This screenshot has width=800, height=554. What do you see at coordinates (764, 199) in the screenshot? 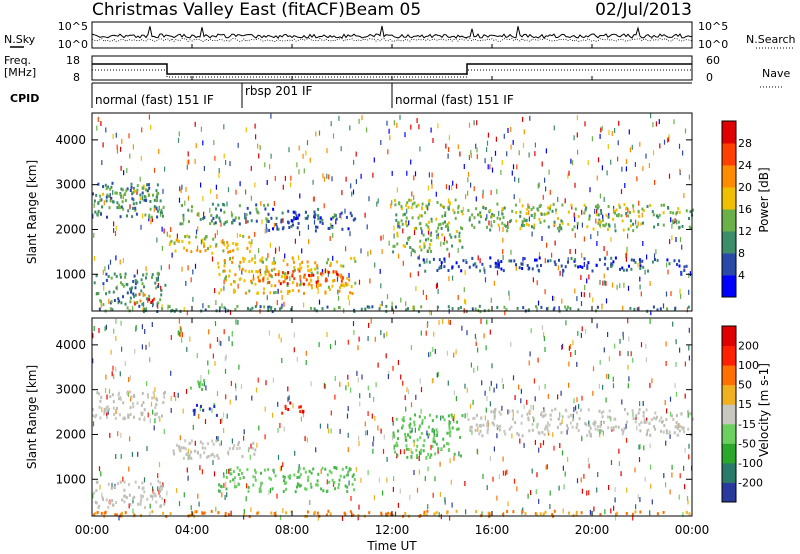
I see `power-colorbar-label: Power [dB]` at bounding box center [764, 199].